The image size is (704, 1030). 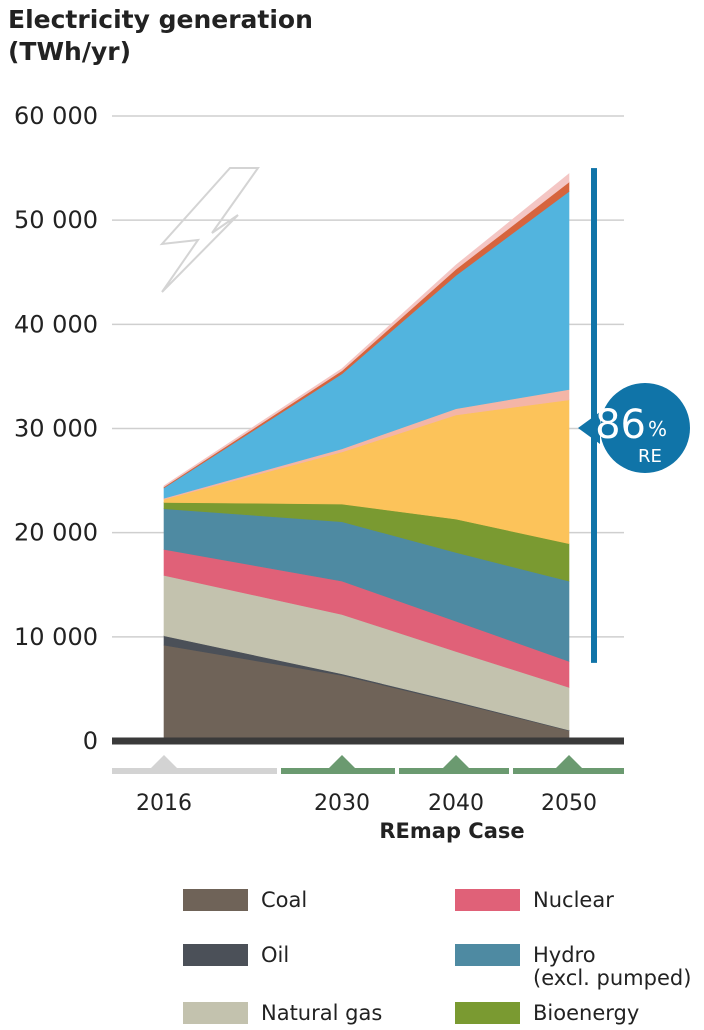 I want to click on legend-swatch-bioenergy, so click(x=487, y=1013).